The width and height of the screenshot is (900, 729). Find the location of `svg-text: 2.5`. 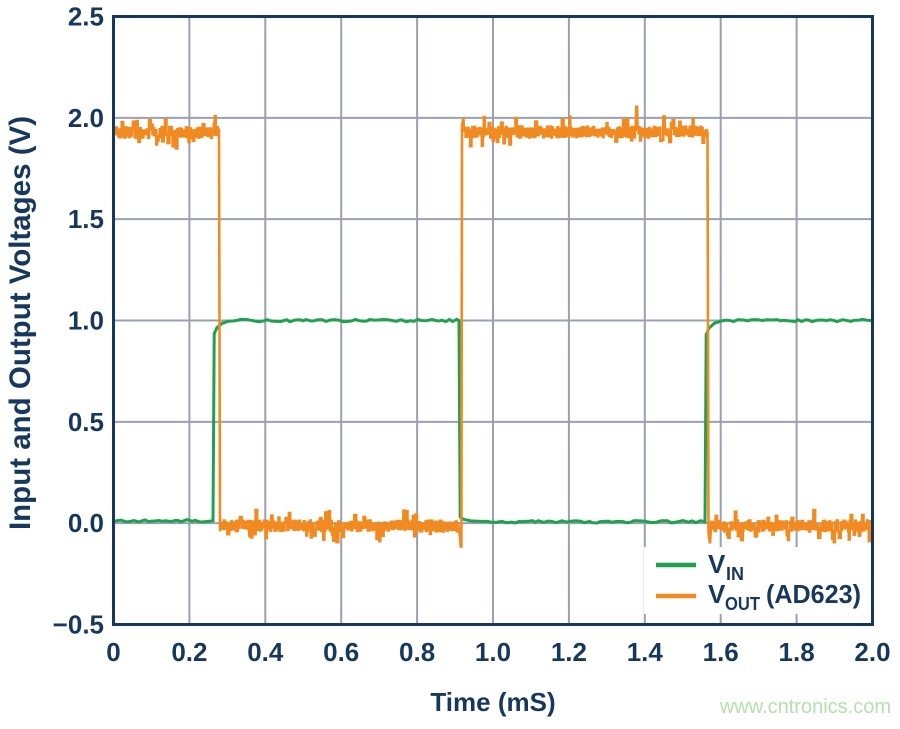

svg-text: 2.5 is located at coordinates (86, 17).